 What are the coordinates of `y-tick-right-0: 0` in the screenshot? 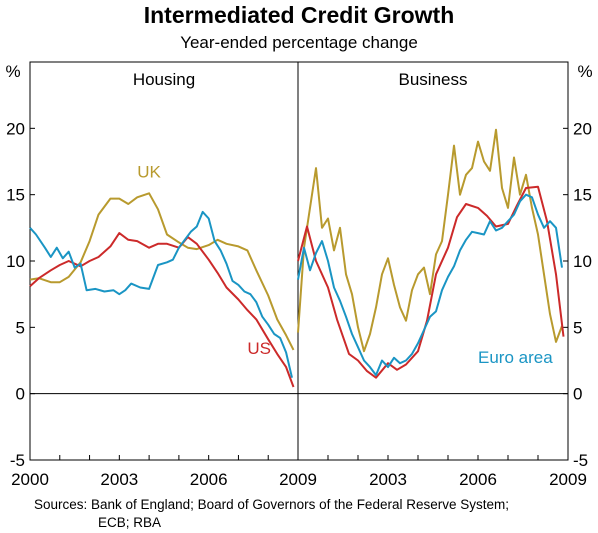 It's located at (577, 394).